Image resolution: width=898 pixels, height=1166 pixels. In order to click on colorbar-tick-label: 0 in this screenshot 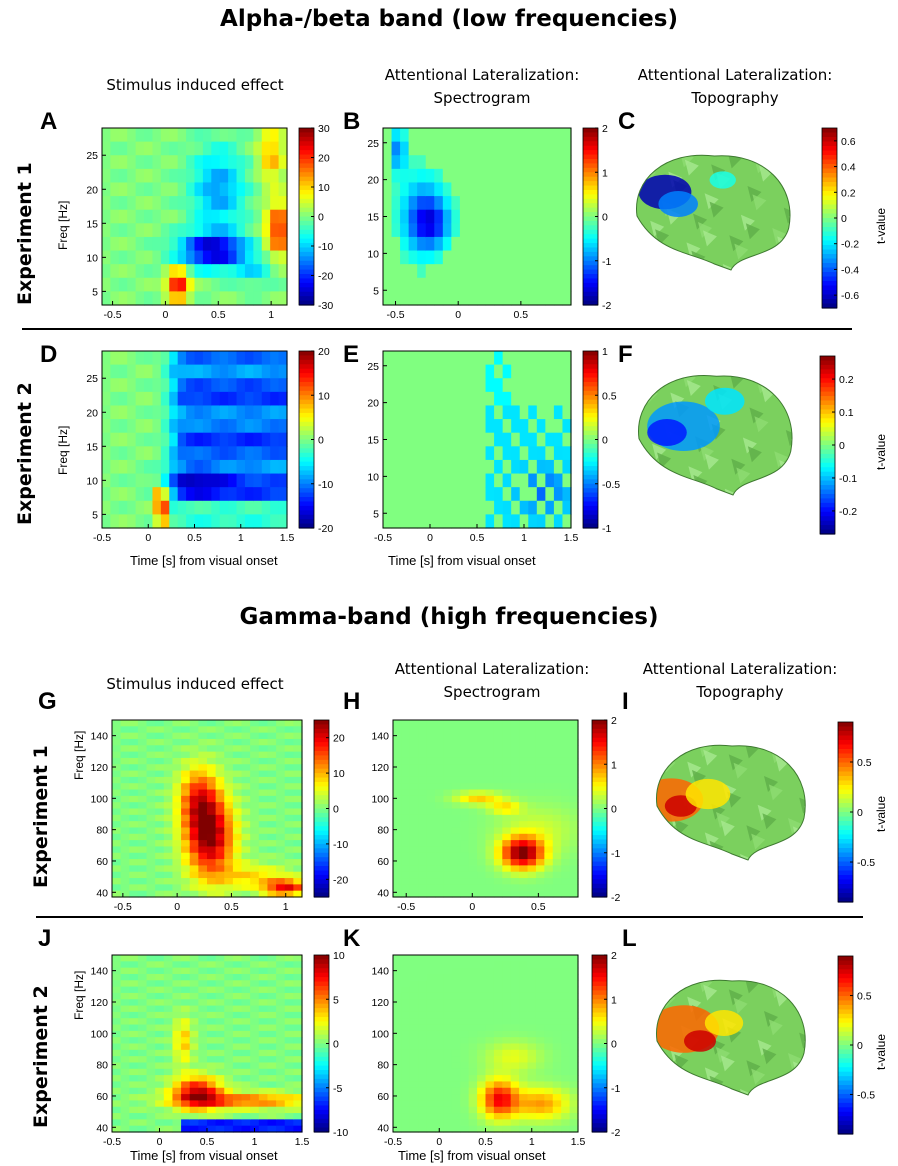, I will do `click(321, 218)`.